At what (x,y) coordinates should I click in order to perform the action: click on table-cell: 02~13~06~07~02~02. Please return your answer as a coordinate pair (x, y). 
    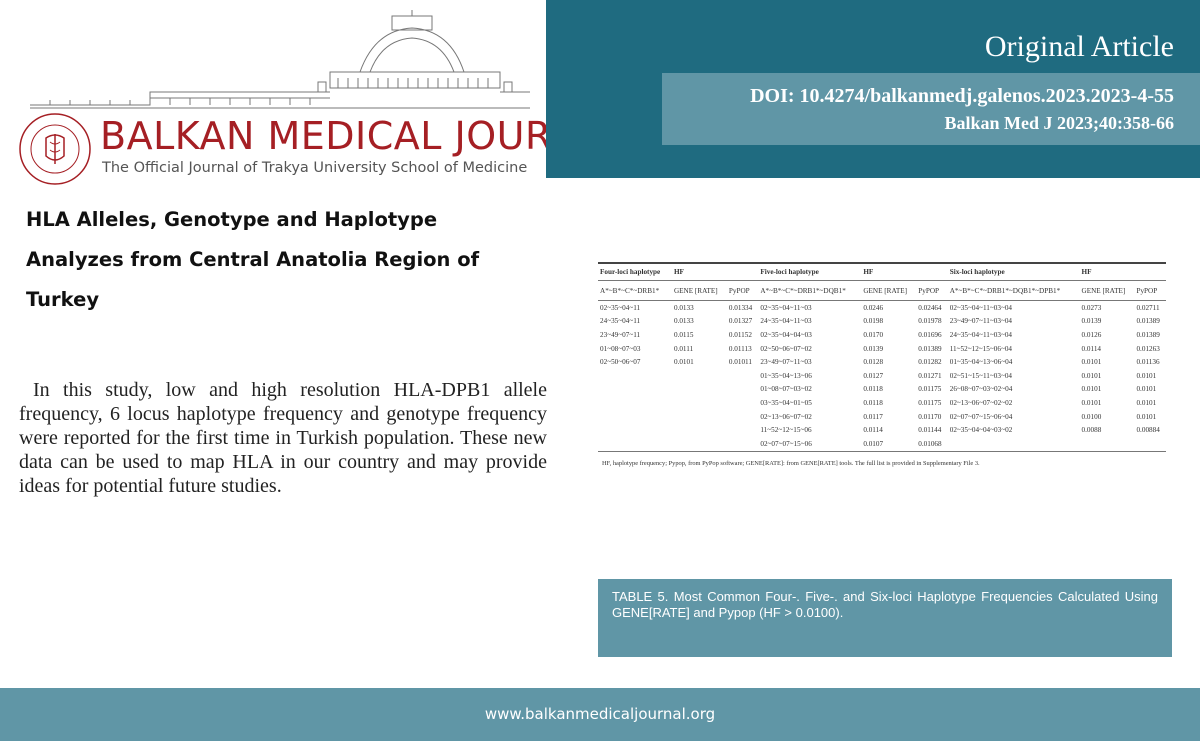
    Looking at the image, I should click on (981, 402).